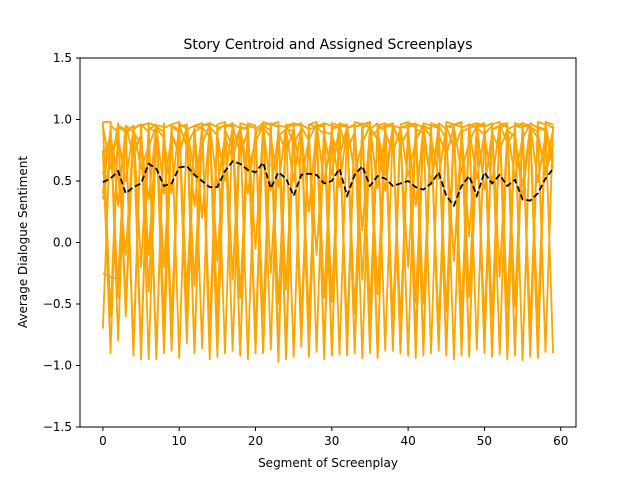 This screenshot has height=480, width=640. What do you see at coordinates (484, 441) in the screenshot?
I see `x-tick-label: 50` at bounding box center [484, 441].